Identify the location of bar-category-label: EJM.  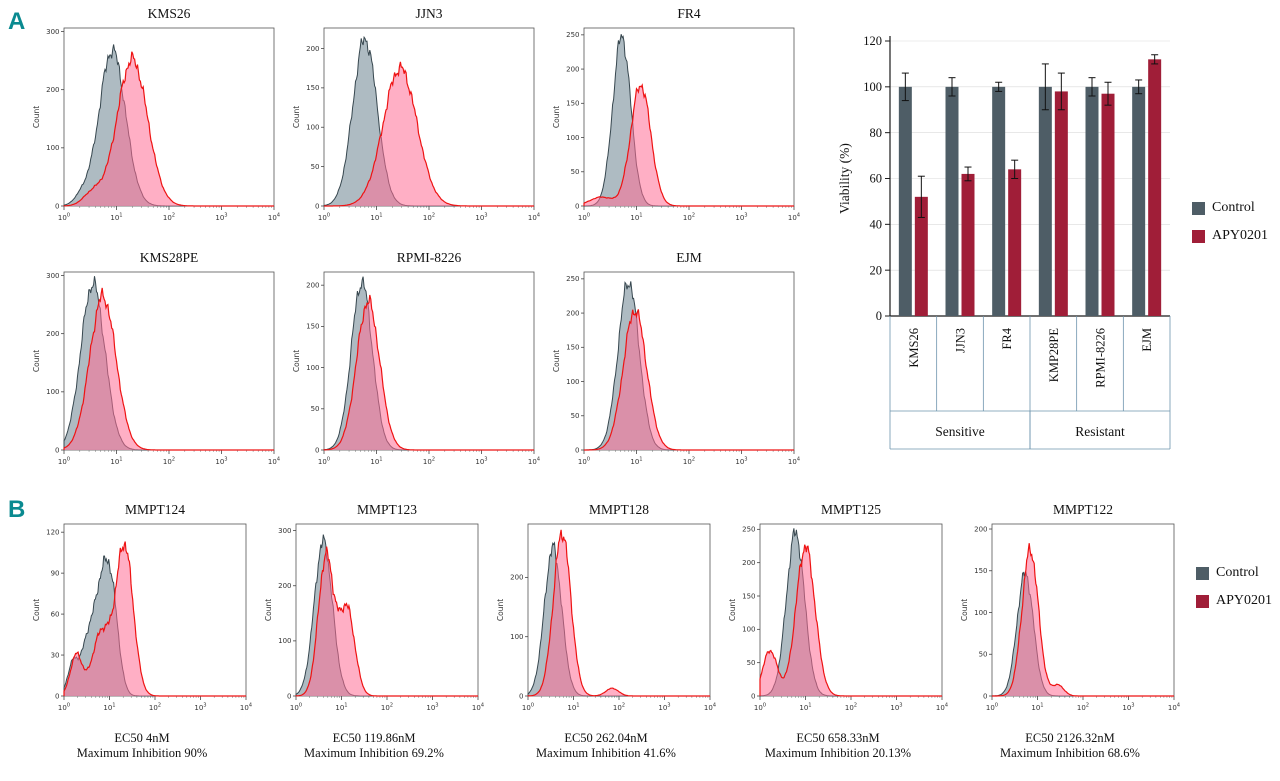
(1147, 340).